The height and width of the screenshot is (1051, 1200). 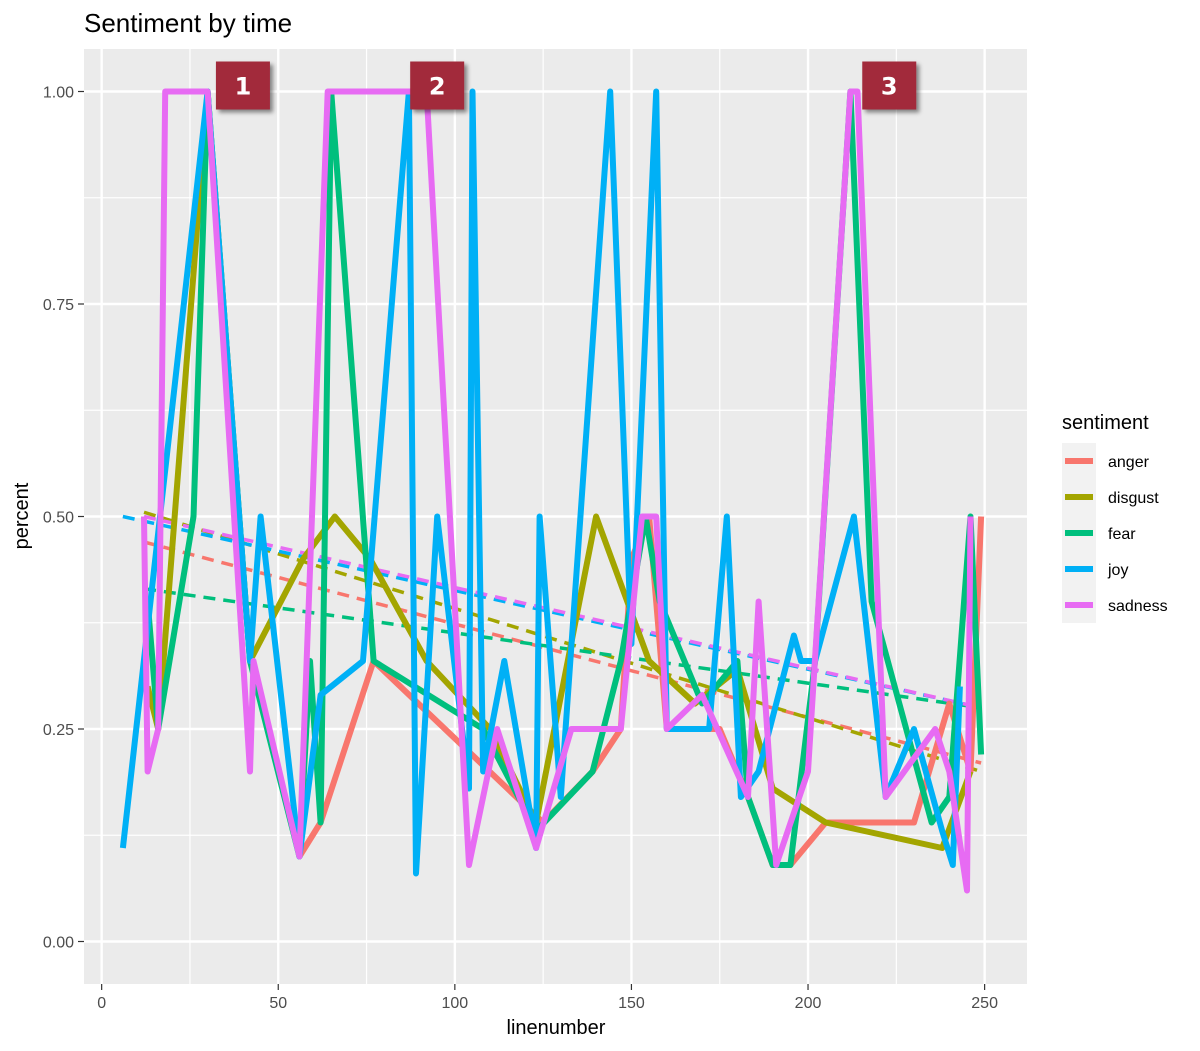 I want to click on legend-label: fear, so click(x=1122, y=534).